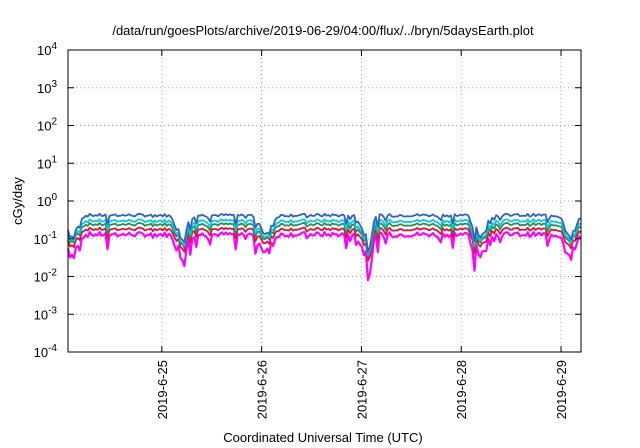 This screenshot has width=640, height=448. I want to click on y-tick-label: 10⁻⁴, so click(46, 351).